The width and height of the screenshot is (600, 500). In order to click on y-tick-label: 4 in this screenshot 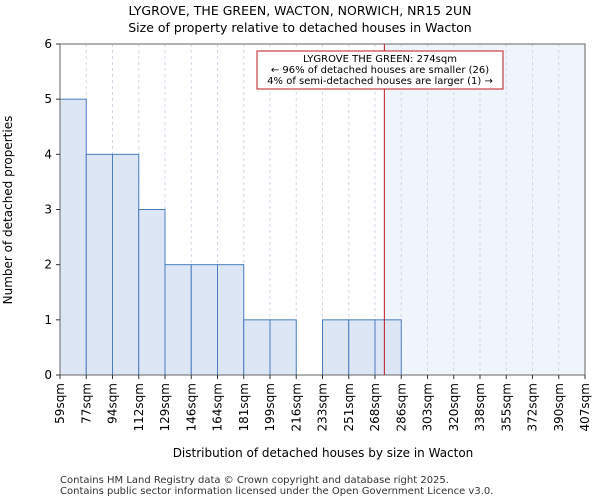, I will do `click(48, 154)`.